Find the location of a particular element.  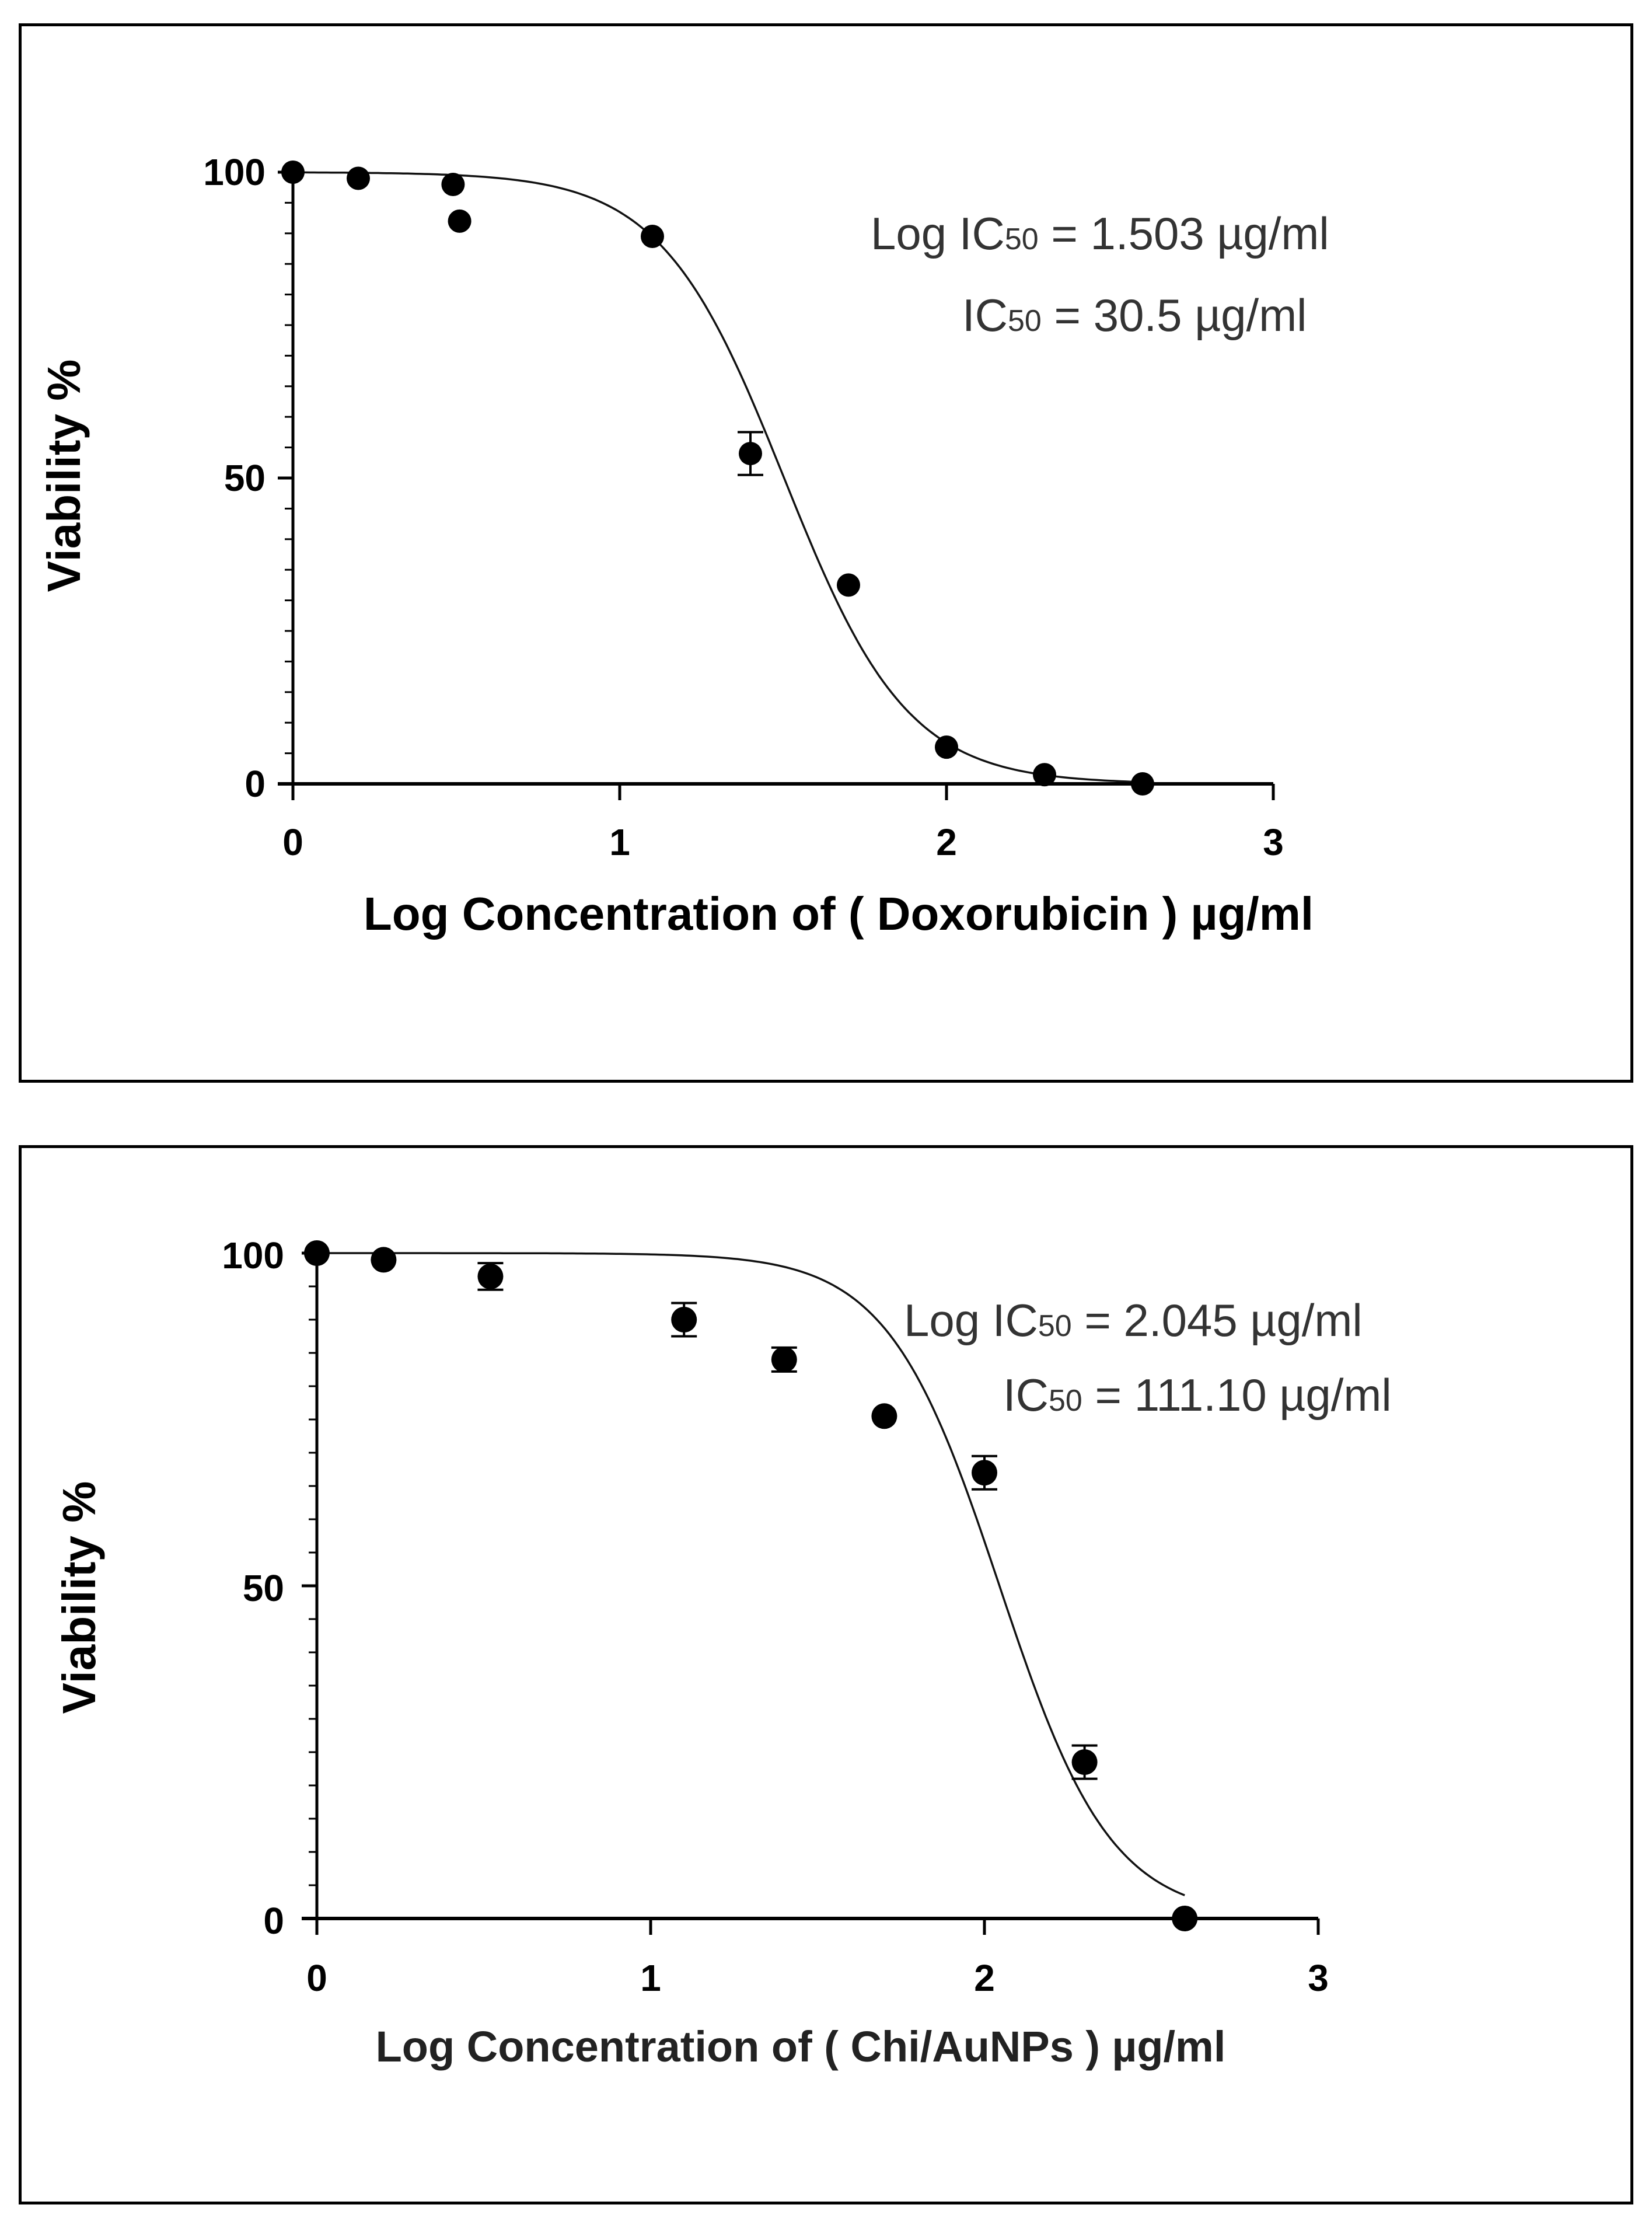

log-ic50-annotation: Log IC50 = 2.045 µg/ml is located at coordinates (1133, 1320).